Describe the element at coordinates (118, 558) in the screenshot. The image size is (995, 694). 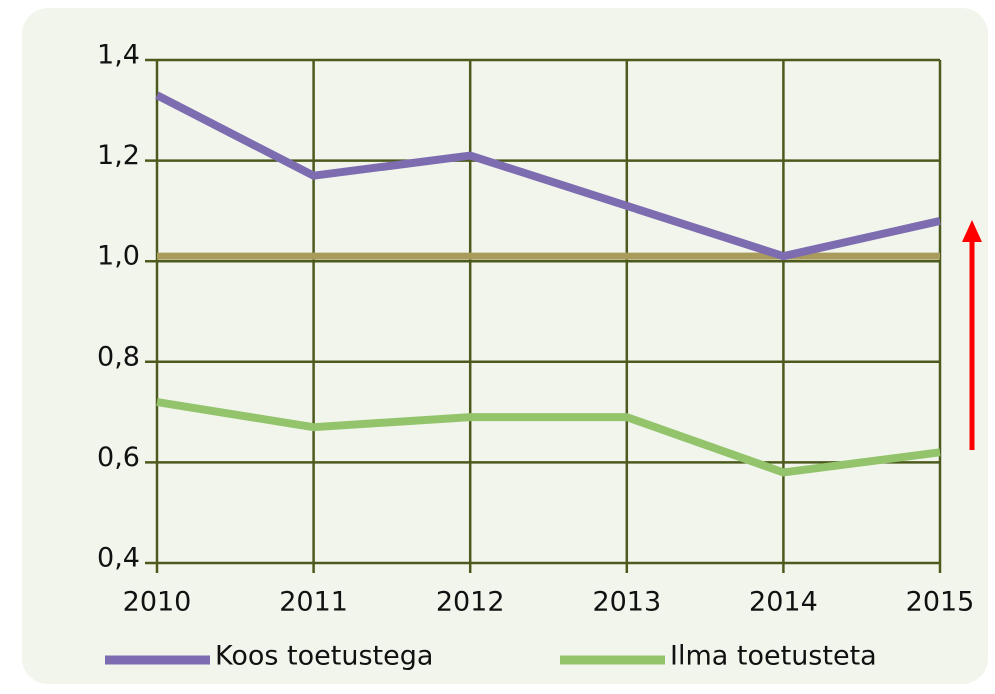
I see `y-tick-label: 0,4` at that location.